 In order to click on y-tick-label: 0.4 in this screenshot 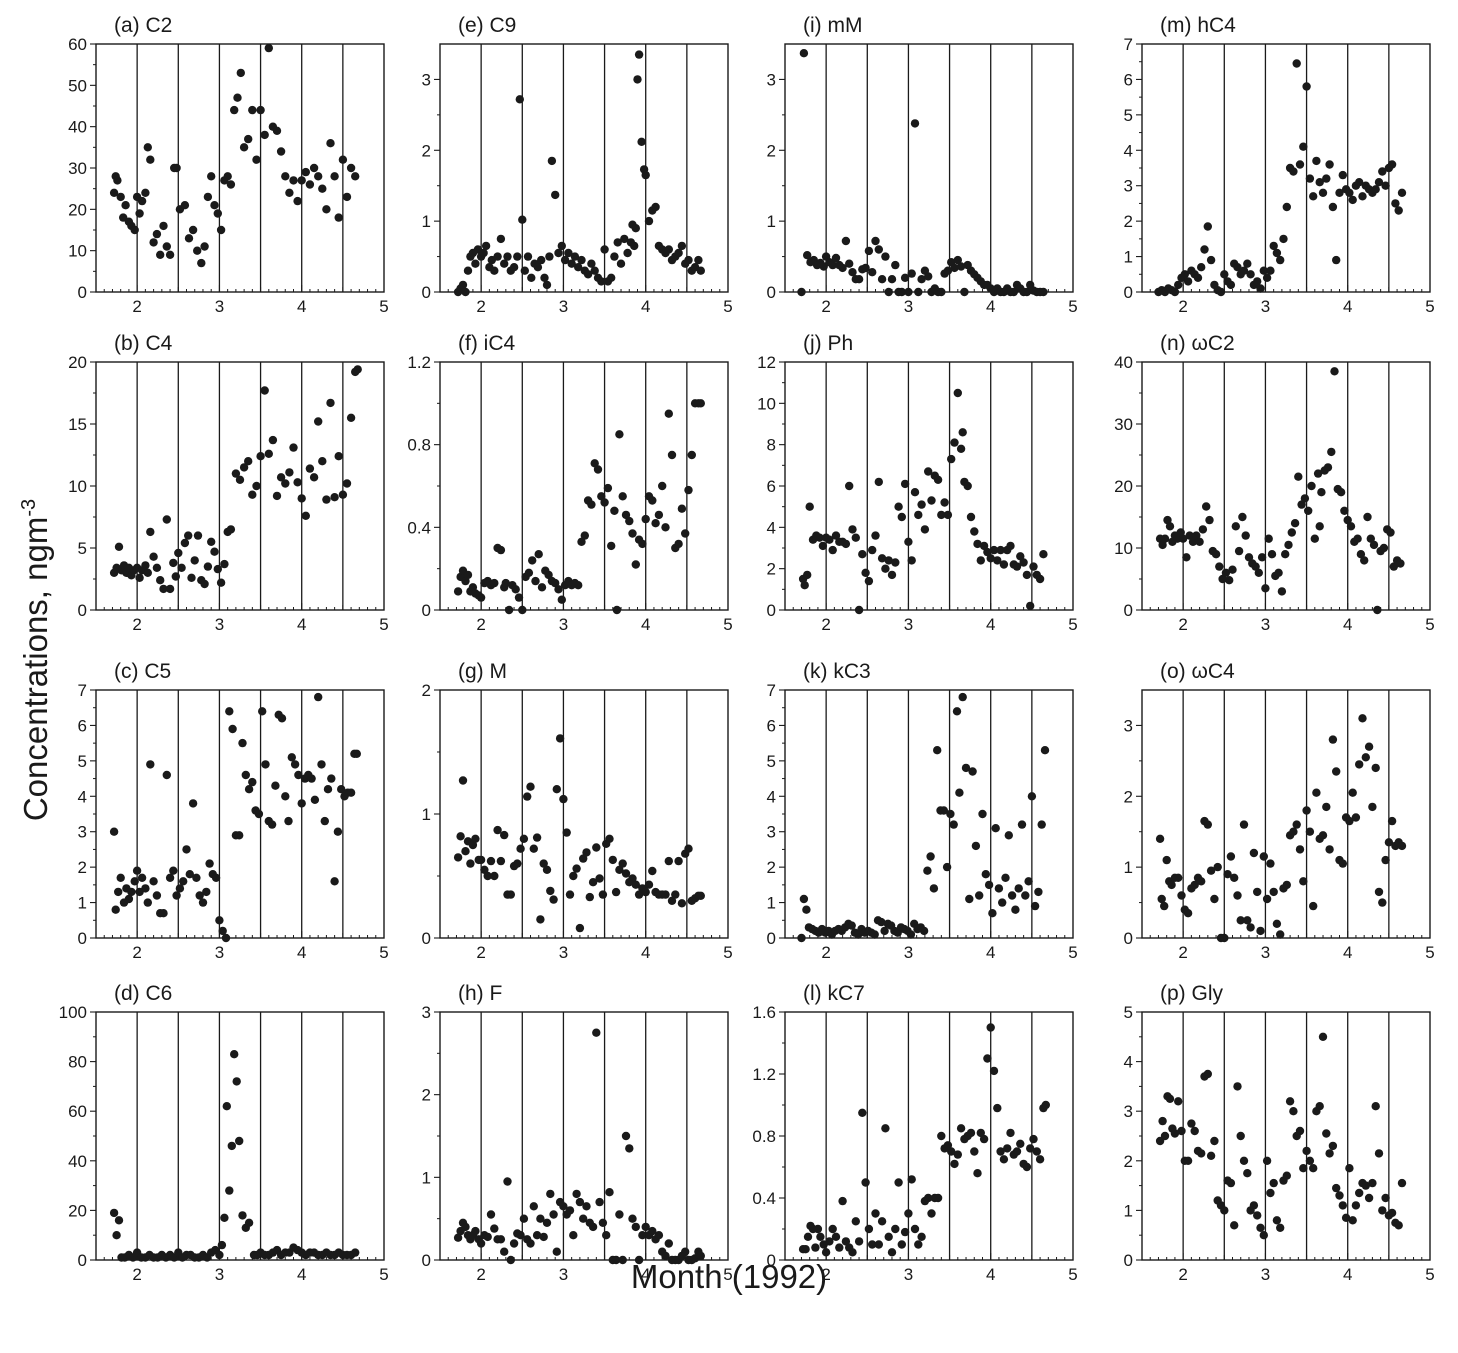, I will do `click(419, 527)`.